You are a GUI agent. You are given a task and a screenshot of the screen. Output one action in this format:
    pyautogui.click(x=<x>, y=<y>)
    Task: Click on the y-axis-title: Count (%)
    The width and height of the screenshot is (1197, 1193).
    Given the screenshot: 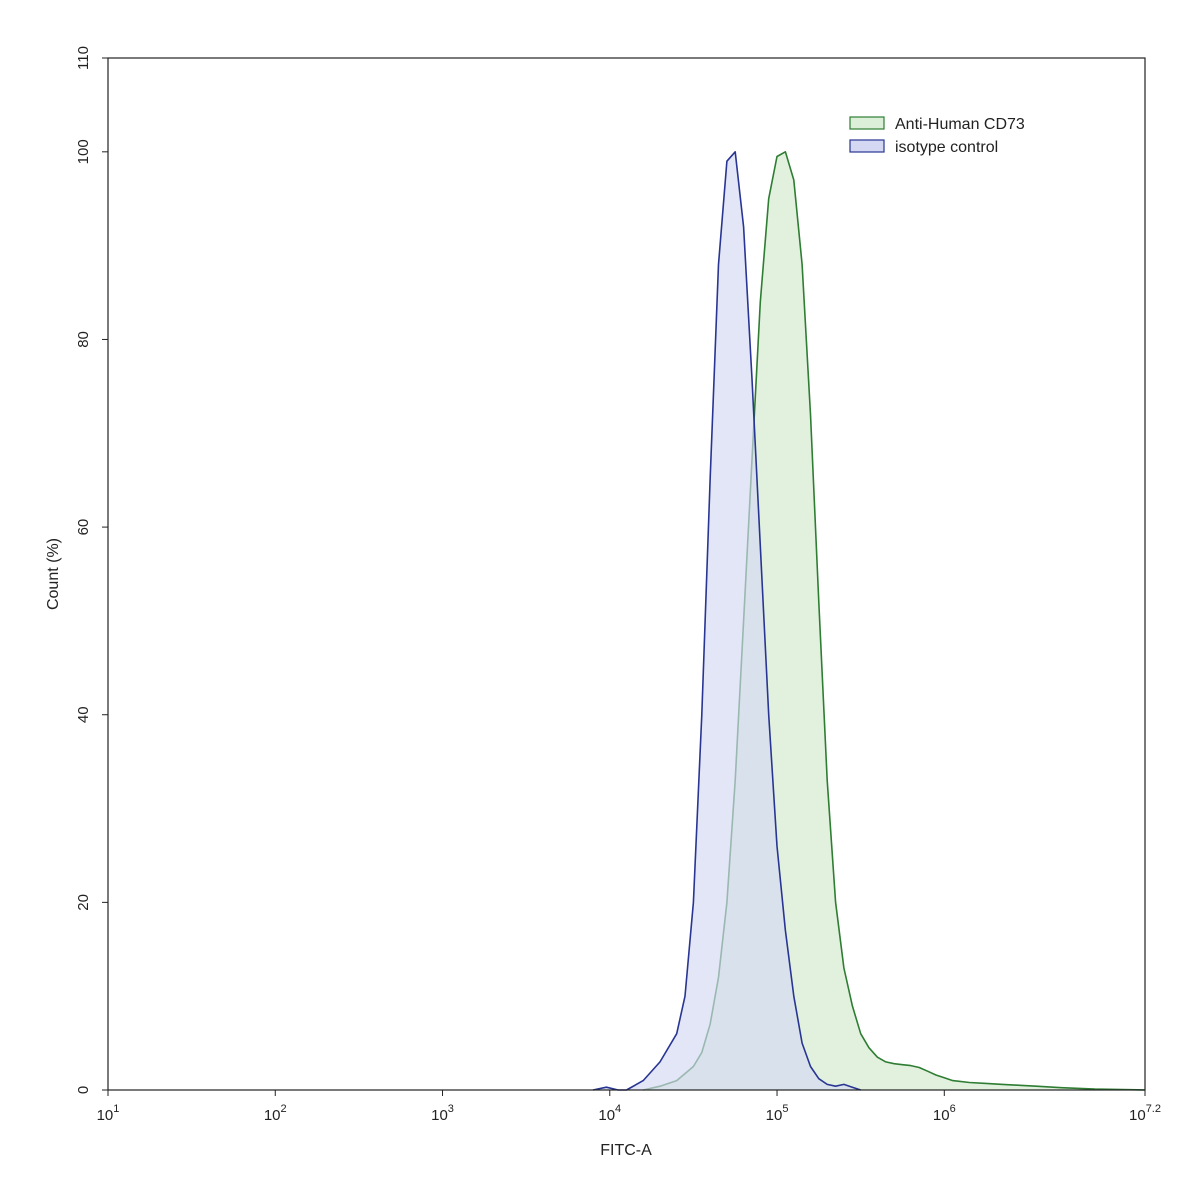 What is the action you would take?
    pyautogui.click(x=53, y=574)
    